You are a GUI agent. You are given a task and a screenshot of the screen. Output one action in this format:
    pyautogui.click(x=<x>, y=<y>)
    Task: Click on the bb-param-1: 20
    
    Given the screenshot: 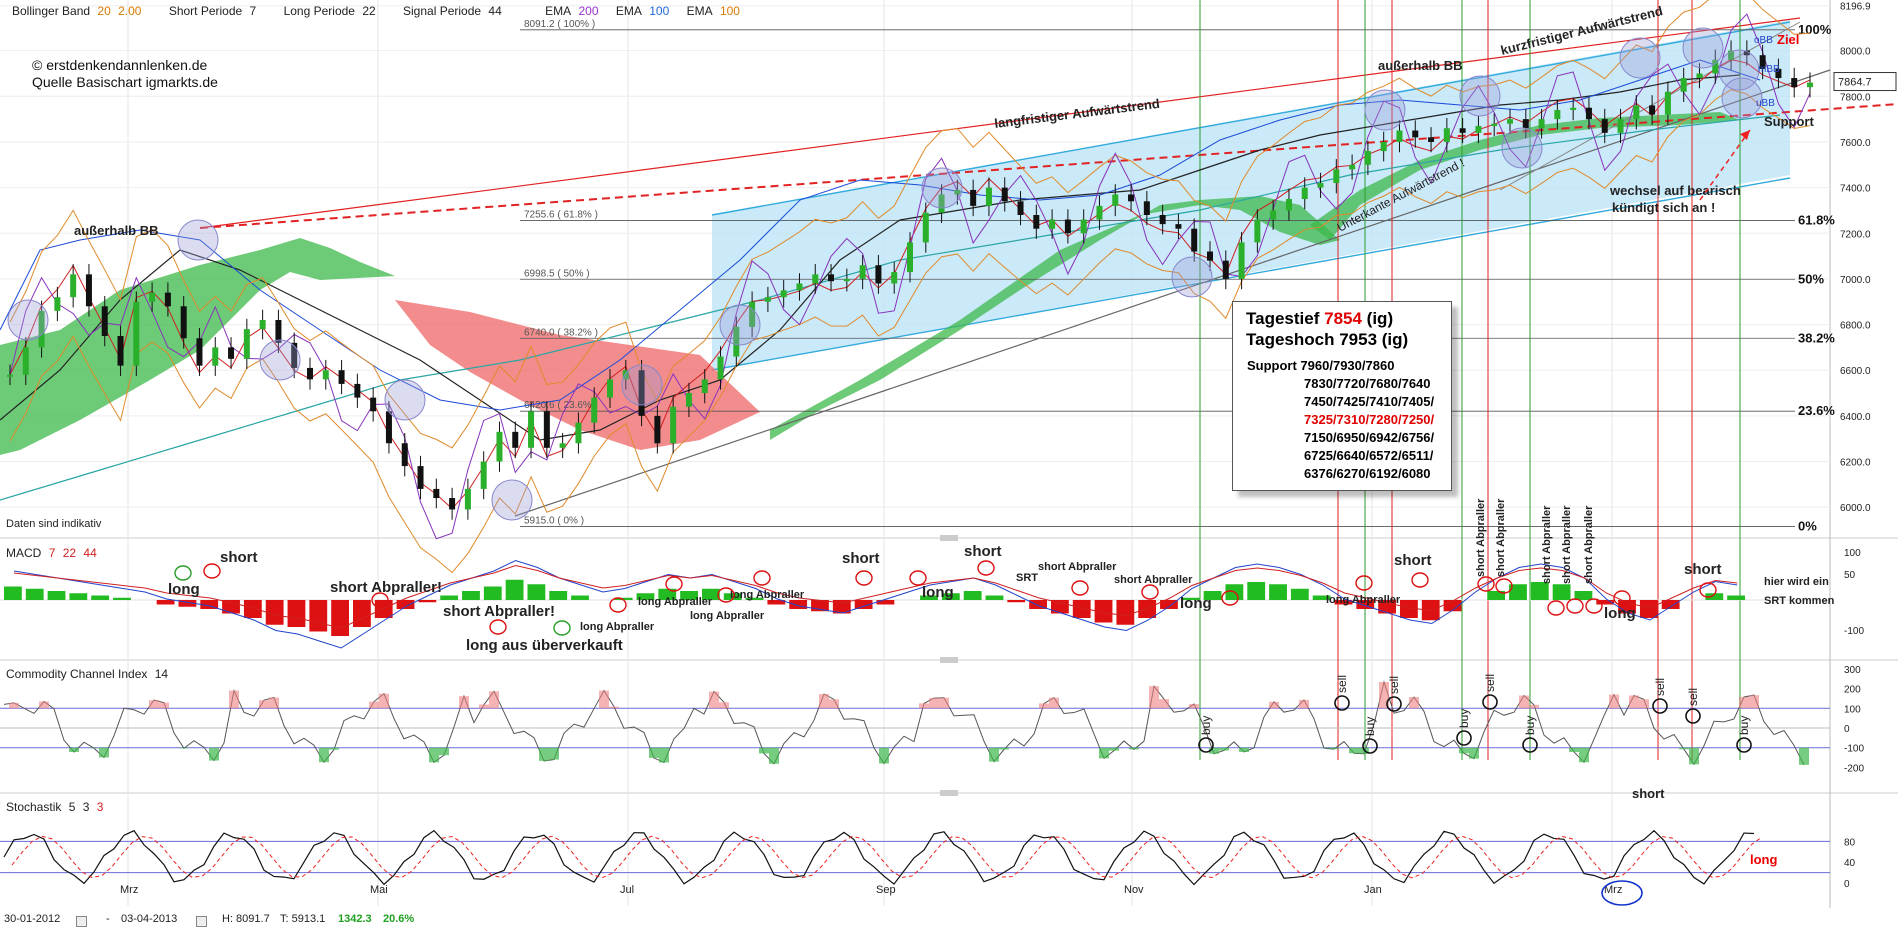 What is the action you would take?
    pyautogui.click(x=104, y=11)
    